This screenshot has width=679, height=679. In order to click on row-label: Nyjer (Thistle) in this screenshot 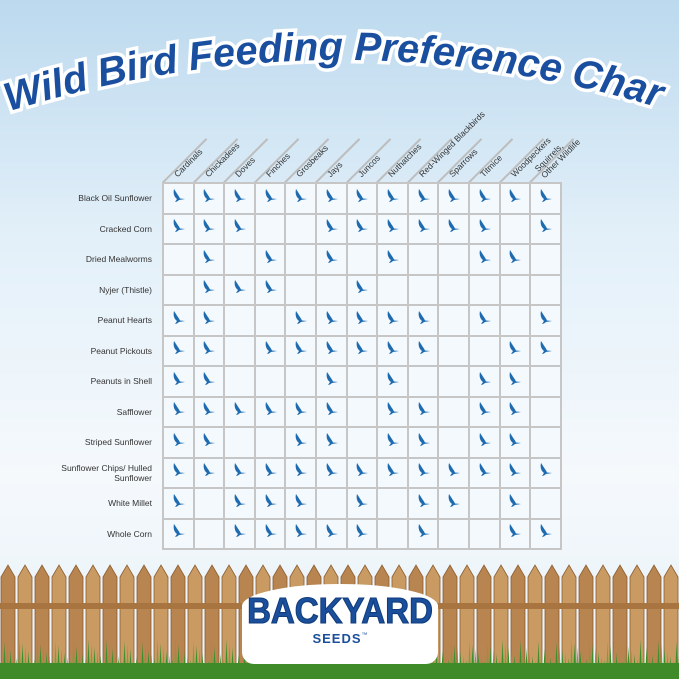, I will do `click(125, 289)`.